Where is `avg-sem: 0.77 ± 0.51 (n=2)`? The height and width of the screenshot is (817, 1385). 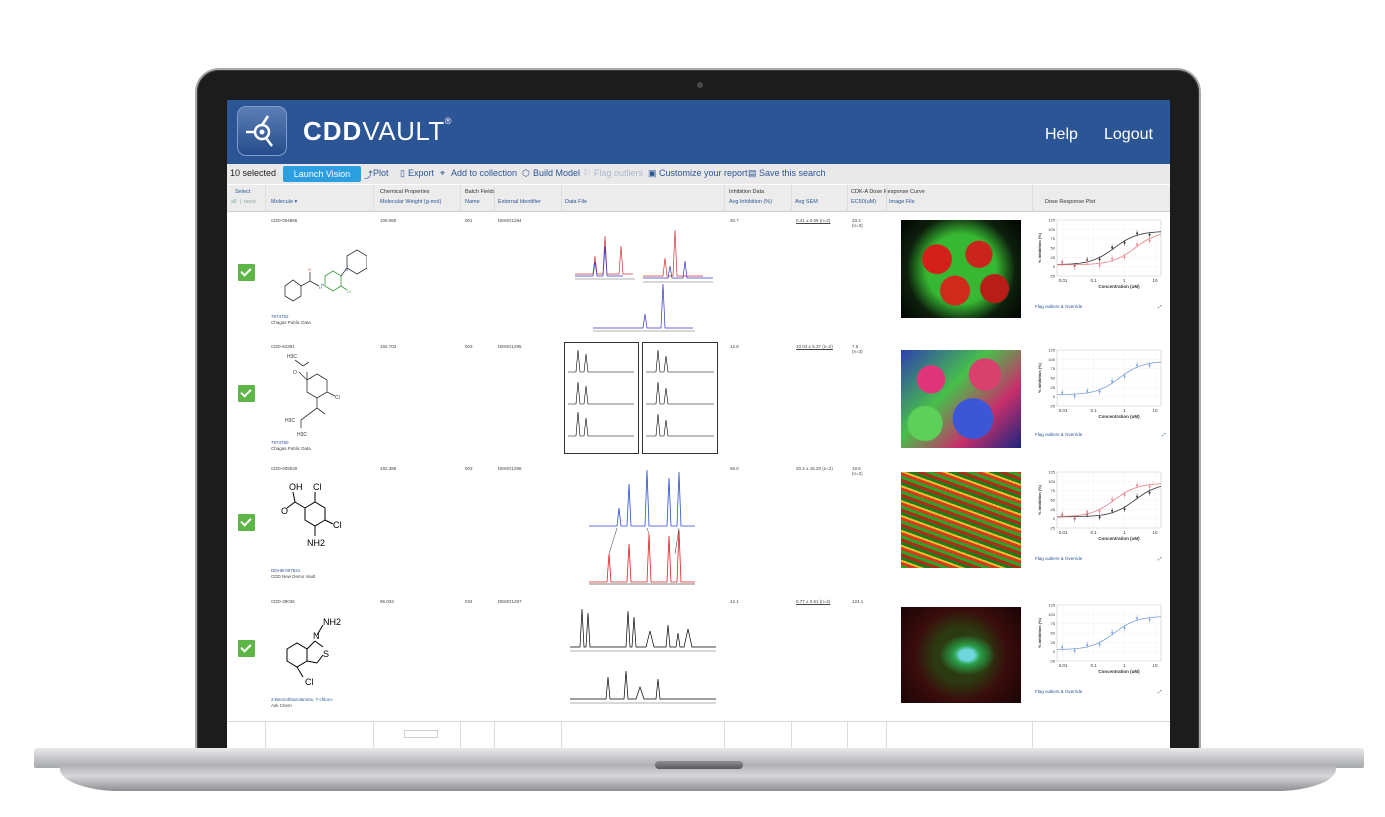
avg-sem: 0.77 ± 0.51 (n=2) is located at coordinates (813, 601).